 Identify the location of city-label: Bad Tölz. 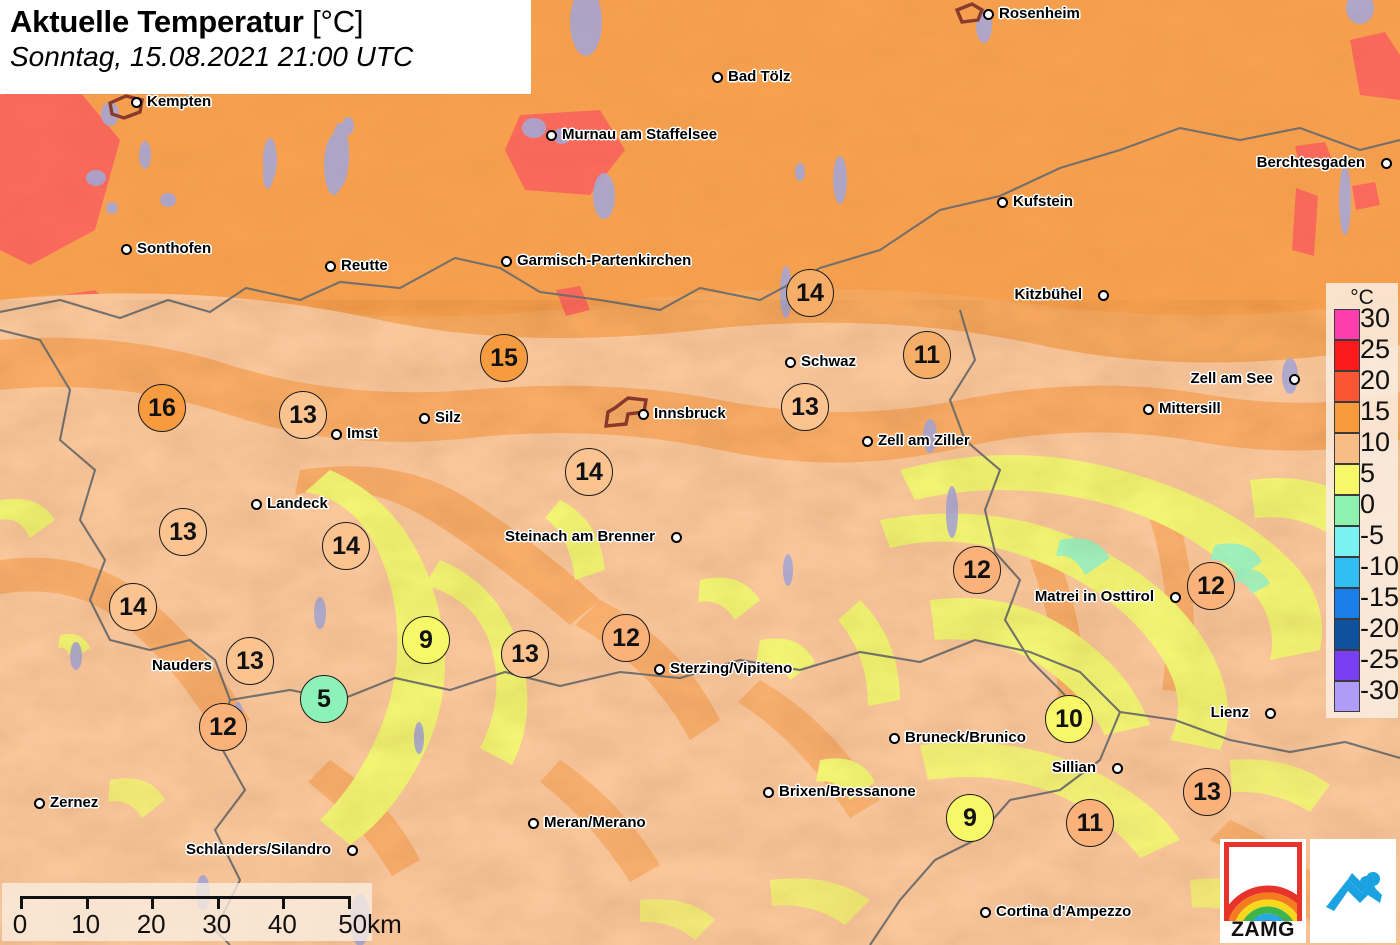
(759, 76).